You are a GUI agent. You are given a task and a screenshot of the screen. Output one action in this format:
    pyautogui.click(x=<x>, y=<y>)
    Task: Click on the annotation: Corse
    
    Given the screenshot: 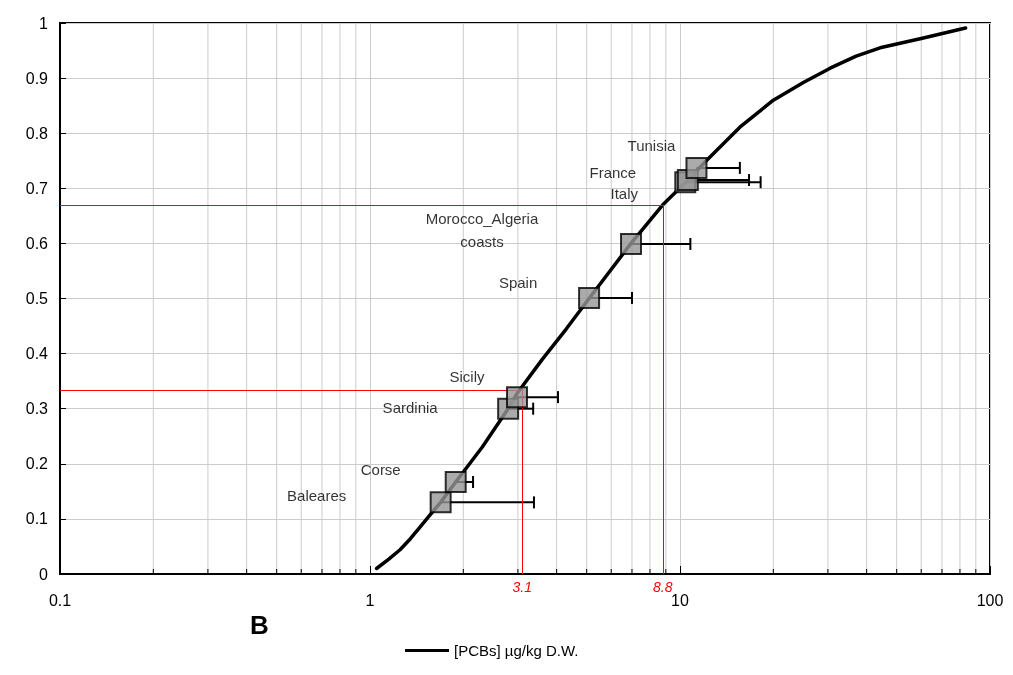 What is the action you would take?
    pyautogui.click(x=380, y=470)
    